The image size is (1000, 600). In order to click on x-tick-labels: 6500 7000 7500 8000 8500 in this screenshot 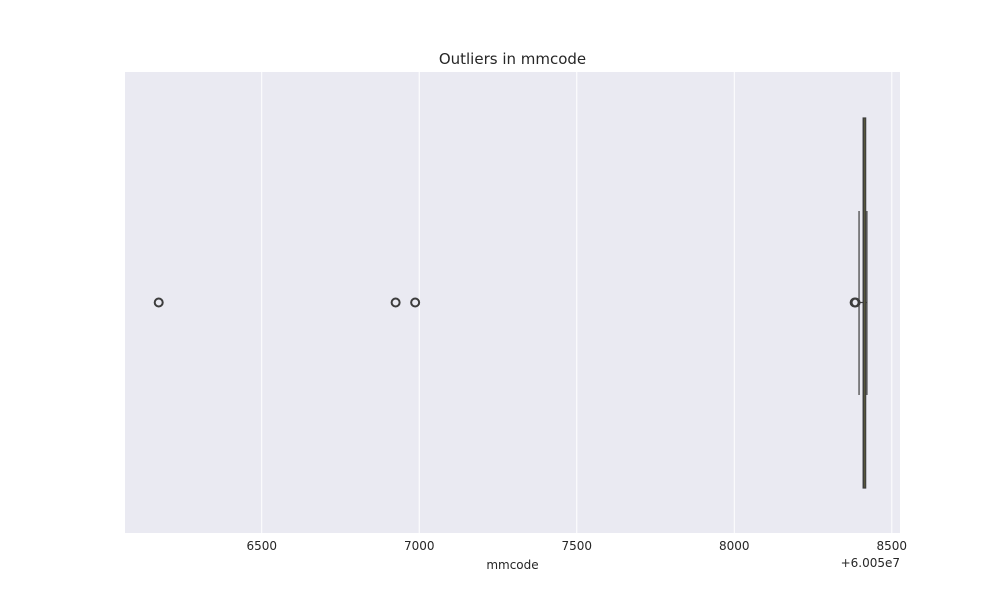, I will do `click(576, 546)`.